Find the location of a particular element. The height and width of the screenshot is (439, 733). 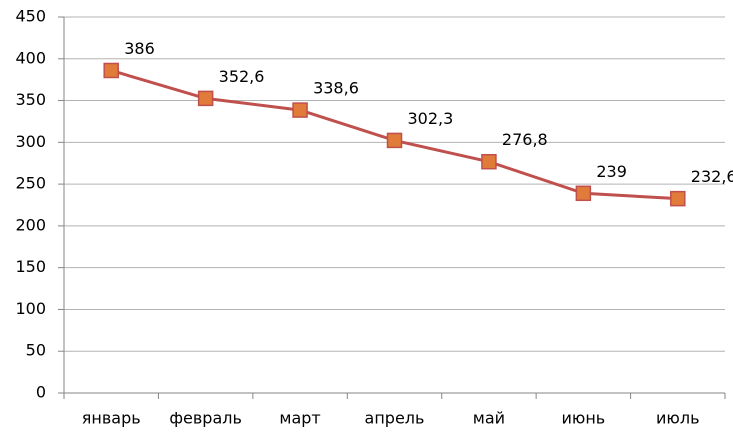

y-tick-label: 50 is located at coordinates (36, 350).